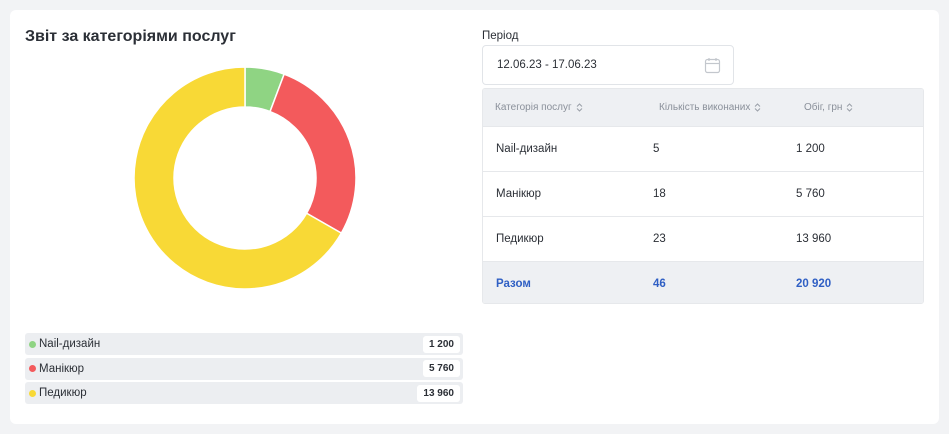 This screenshot has height=434, width=949. What do you see at coordinates (810, 194) in the screenshot?
I see `table-cell-turnover: 5 760` at bounding box center [810, 194].